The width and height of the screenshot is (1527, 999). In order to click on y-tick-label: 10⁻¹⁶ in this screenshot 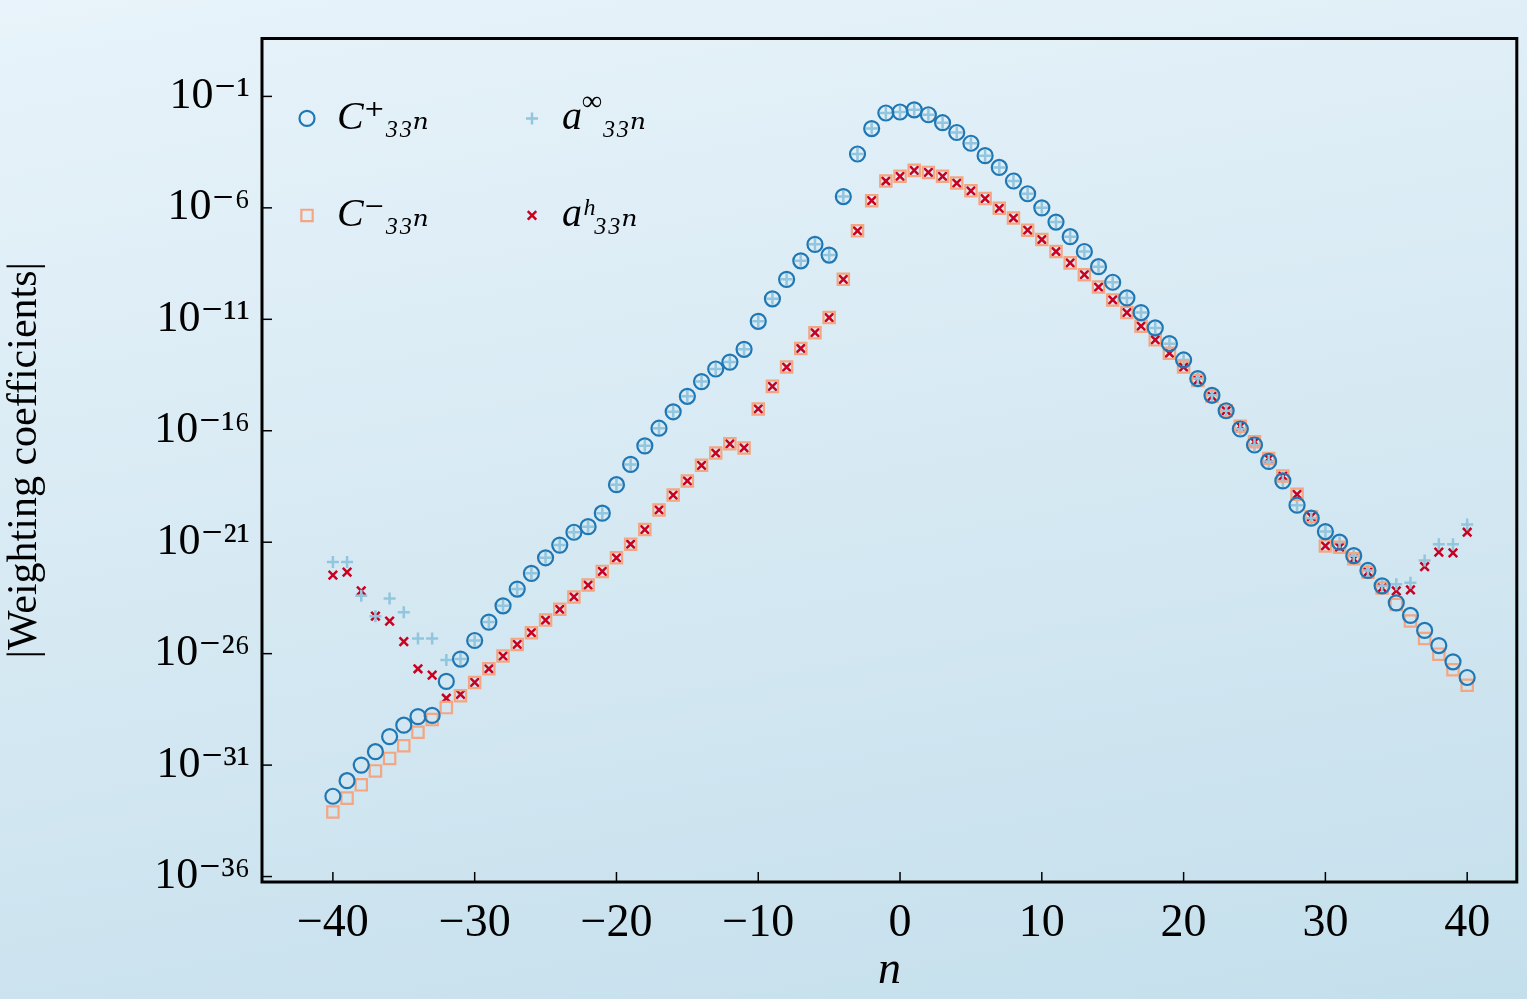, I will do `click(202, 428)`.